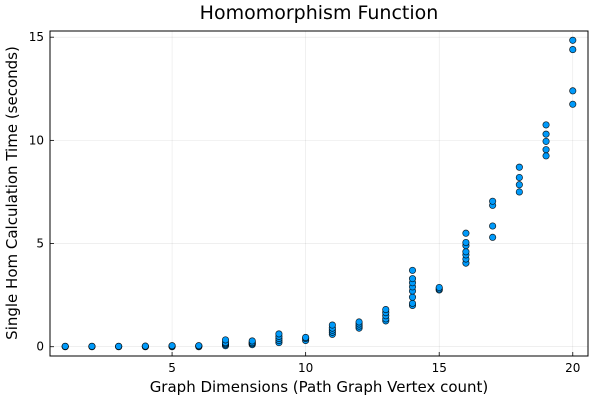 The width and height of the screenshot is (600, 400). I want to click on y-tick-label: 10, so click(36, 140).